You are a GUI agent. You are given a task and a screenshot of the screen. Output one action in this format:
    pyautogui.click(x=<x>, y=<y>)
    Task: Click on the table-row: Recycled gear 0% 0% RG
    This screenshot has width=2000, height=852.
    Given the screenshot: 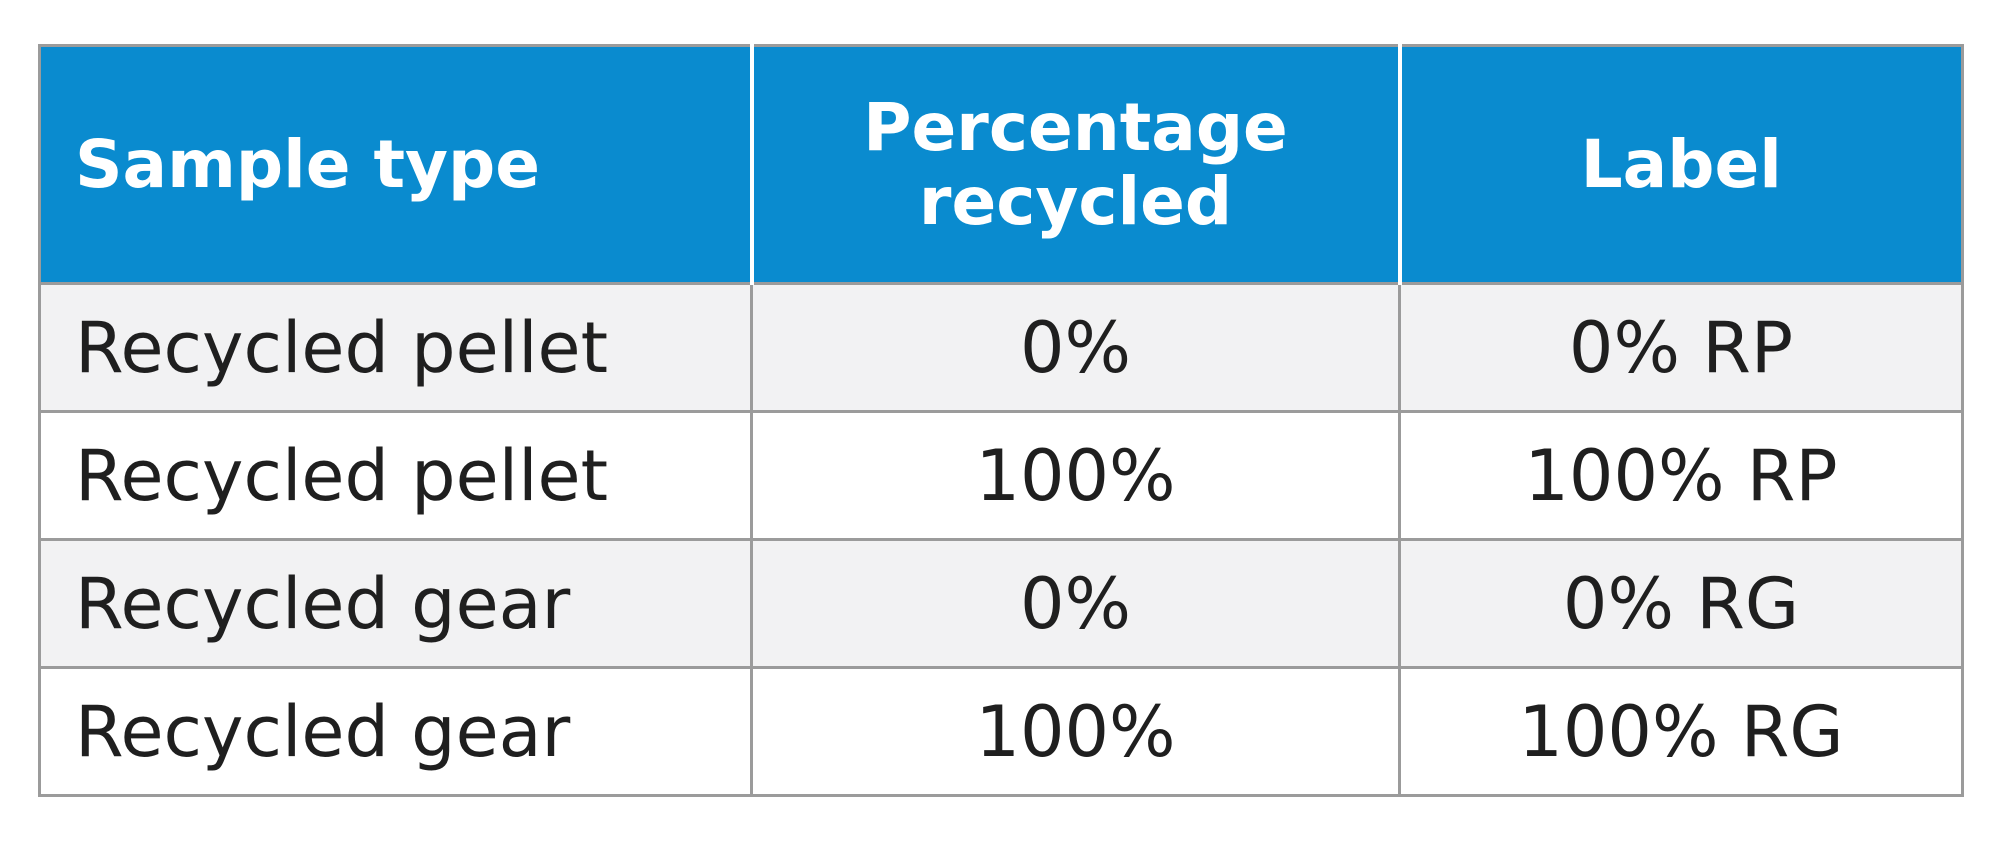 What is the action you would take?
    pyautogui.click(x=1001, y=603)
    